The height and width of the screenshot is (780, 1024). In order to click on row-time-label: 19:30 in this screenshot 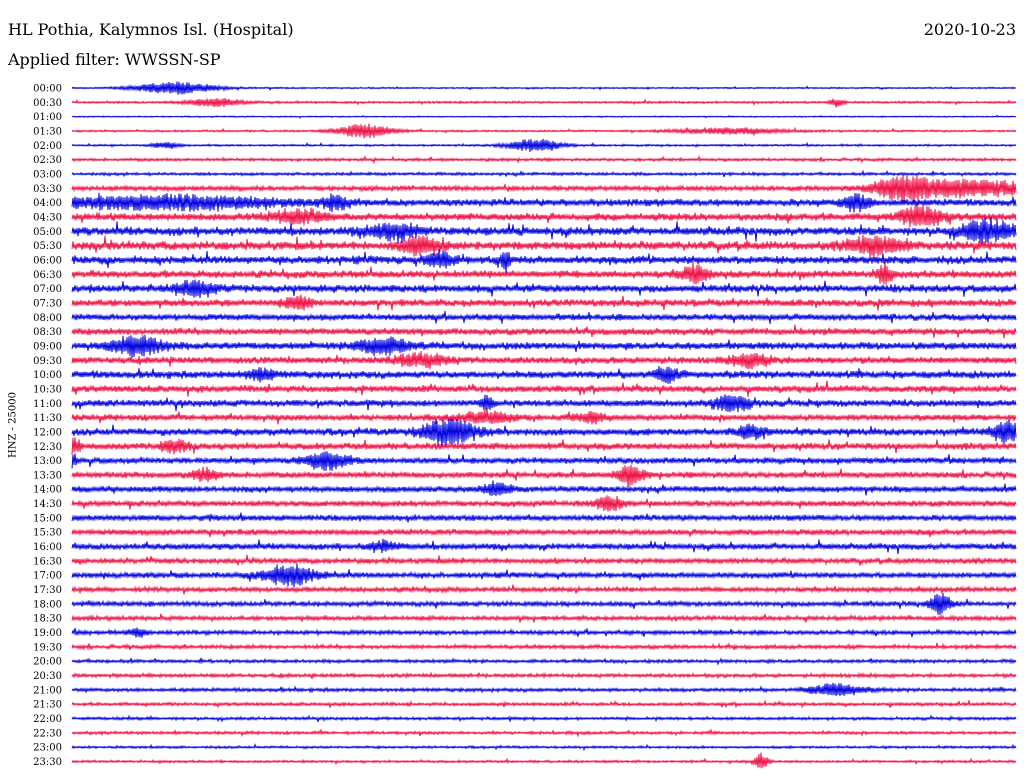, I will do `click(47, 647)`.